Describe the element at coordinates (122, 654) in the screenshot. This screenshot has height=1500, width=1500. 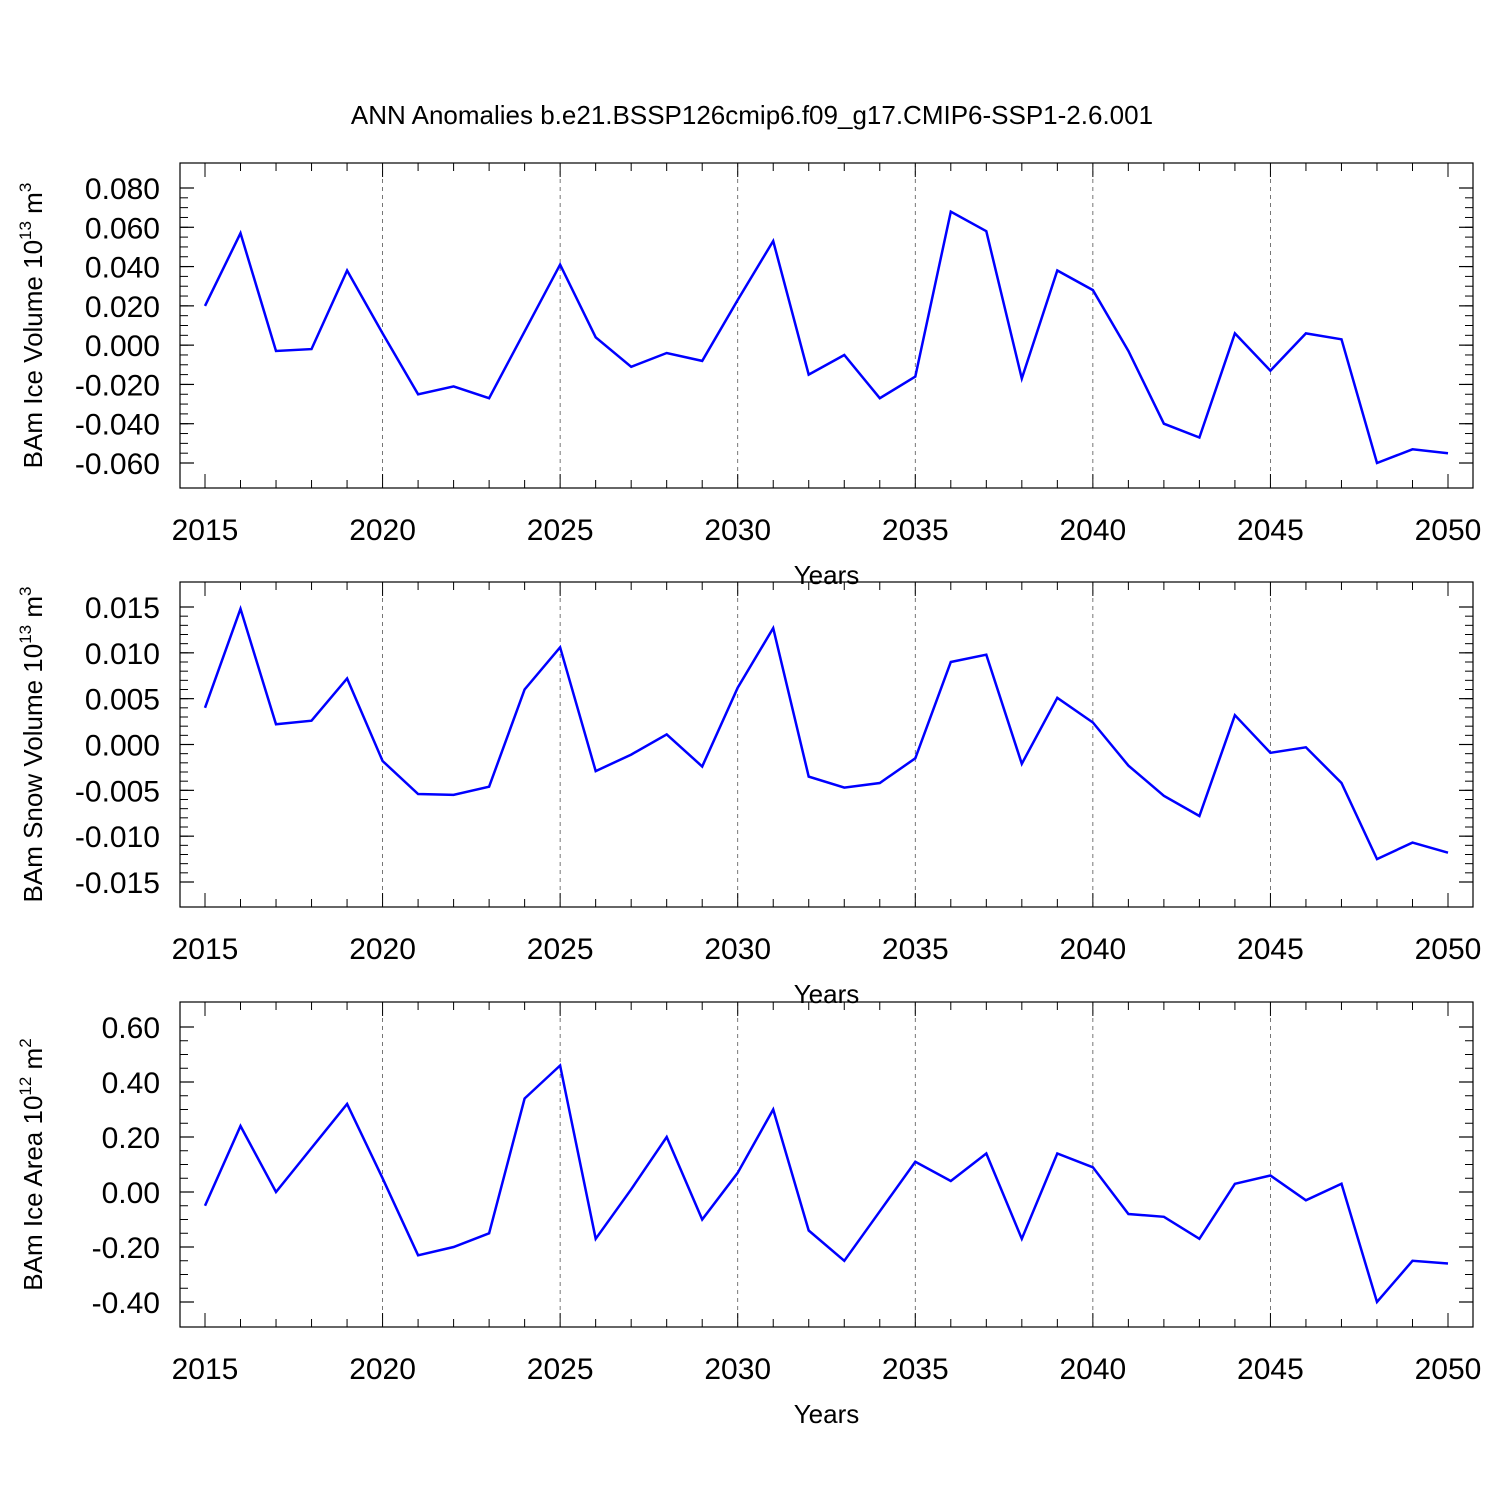
I see `y-tick-label: 0.010` at that location.